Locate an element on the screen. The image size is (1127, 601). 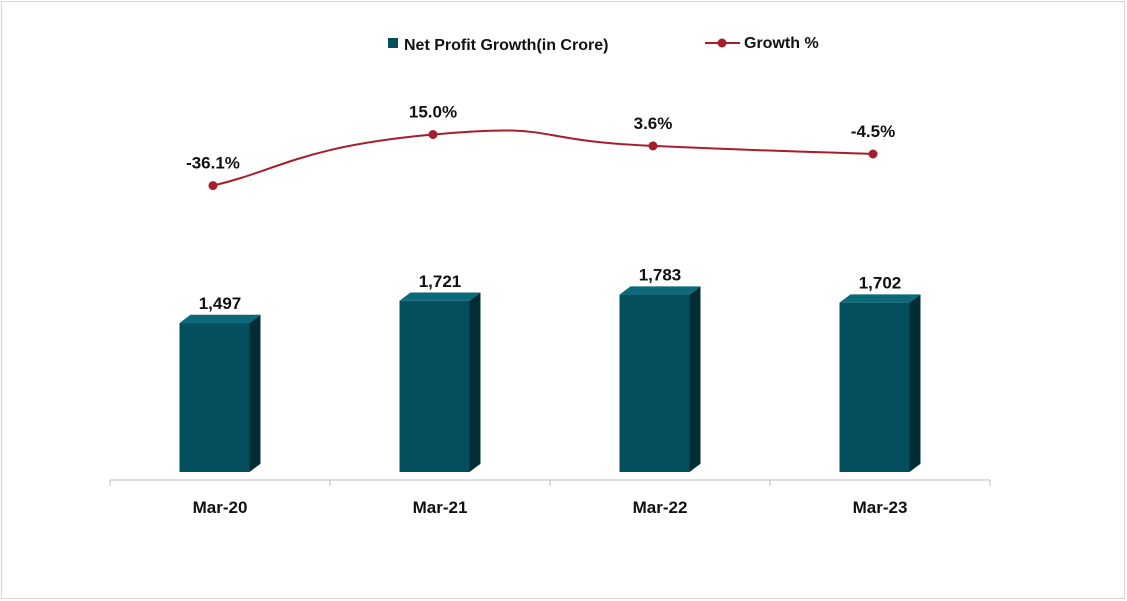
x-tick-label: Mar-23 is located at coordinates (880, 507).